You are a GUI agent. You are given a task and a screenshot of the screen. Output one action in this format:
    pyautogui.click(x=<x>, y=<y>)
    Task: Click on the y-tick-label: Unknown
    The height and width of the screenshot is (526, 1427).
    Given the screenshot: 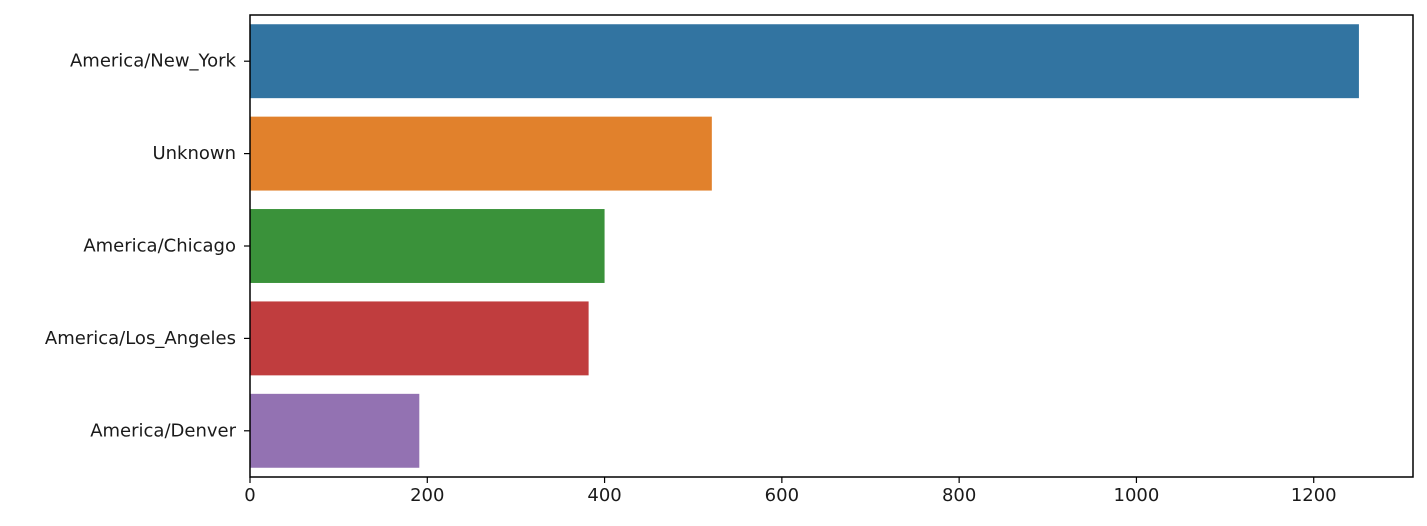 What is the action you would take?
    pyautogui.click(x=194, y=153)
    